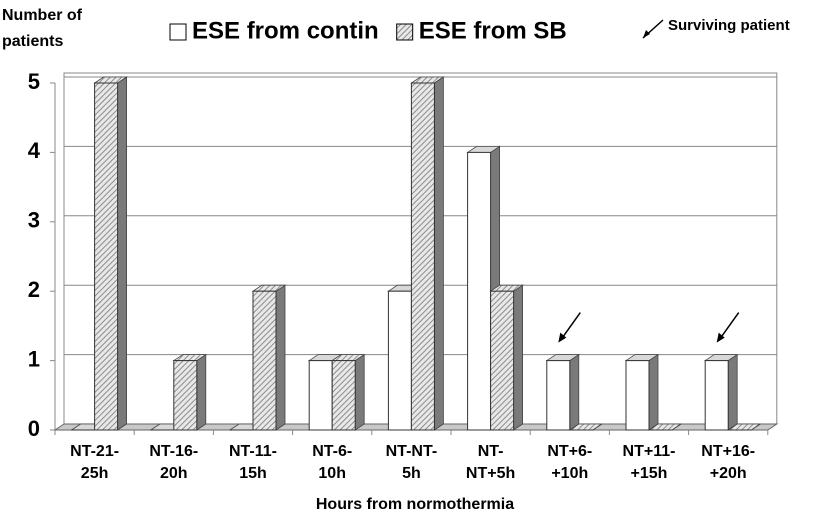 This screenshot has width=822, height=517. I want to click on x-tick-label: 10h, so click(332, 473).